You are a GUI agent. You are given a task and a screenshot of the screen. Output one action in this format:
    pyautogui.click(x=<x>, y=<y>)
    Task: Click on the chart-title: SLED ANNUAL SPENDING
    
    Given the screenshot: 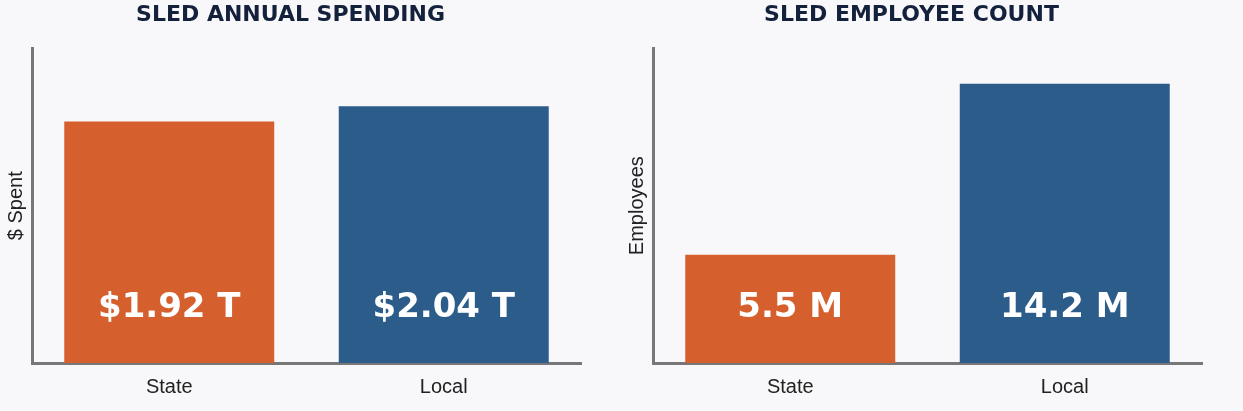 What is the action you would take?
    pyautogui.click(x=290, y=13)
    